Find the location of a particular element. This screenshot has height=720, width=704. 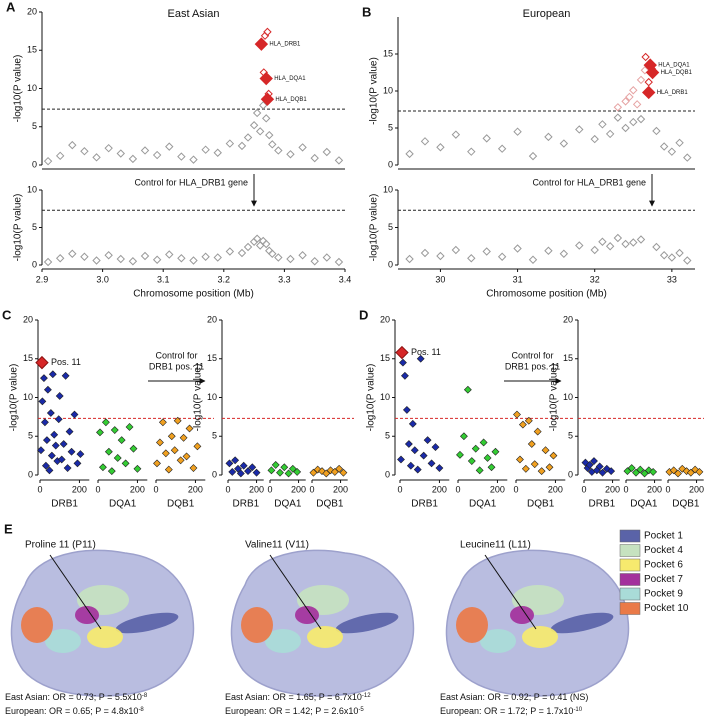

legend-label: Pocket 9 is located at coordinates (663, 594).